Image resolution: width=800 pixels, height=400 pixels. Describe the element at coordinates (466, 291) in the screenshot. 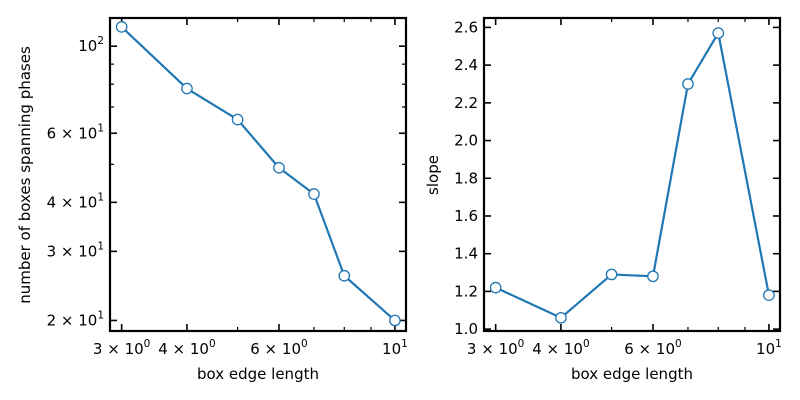

I see `right-y-tick-label: 1.2` at that location.